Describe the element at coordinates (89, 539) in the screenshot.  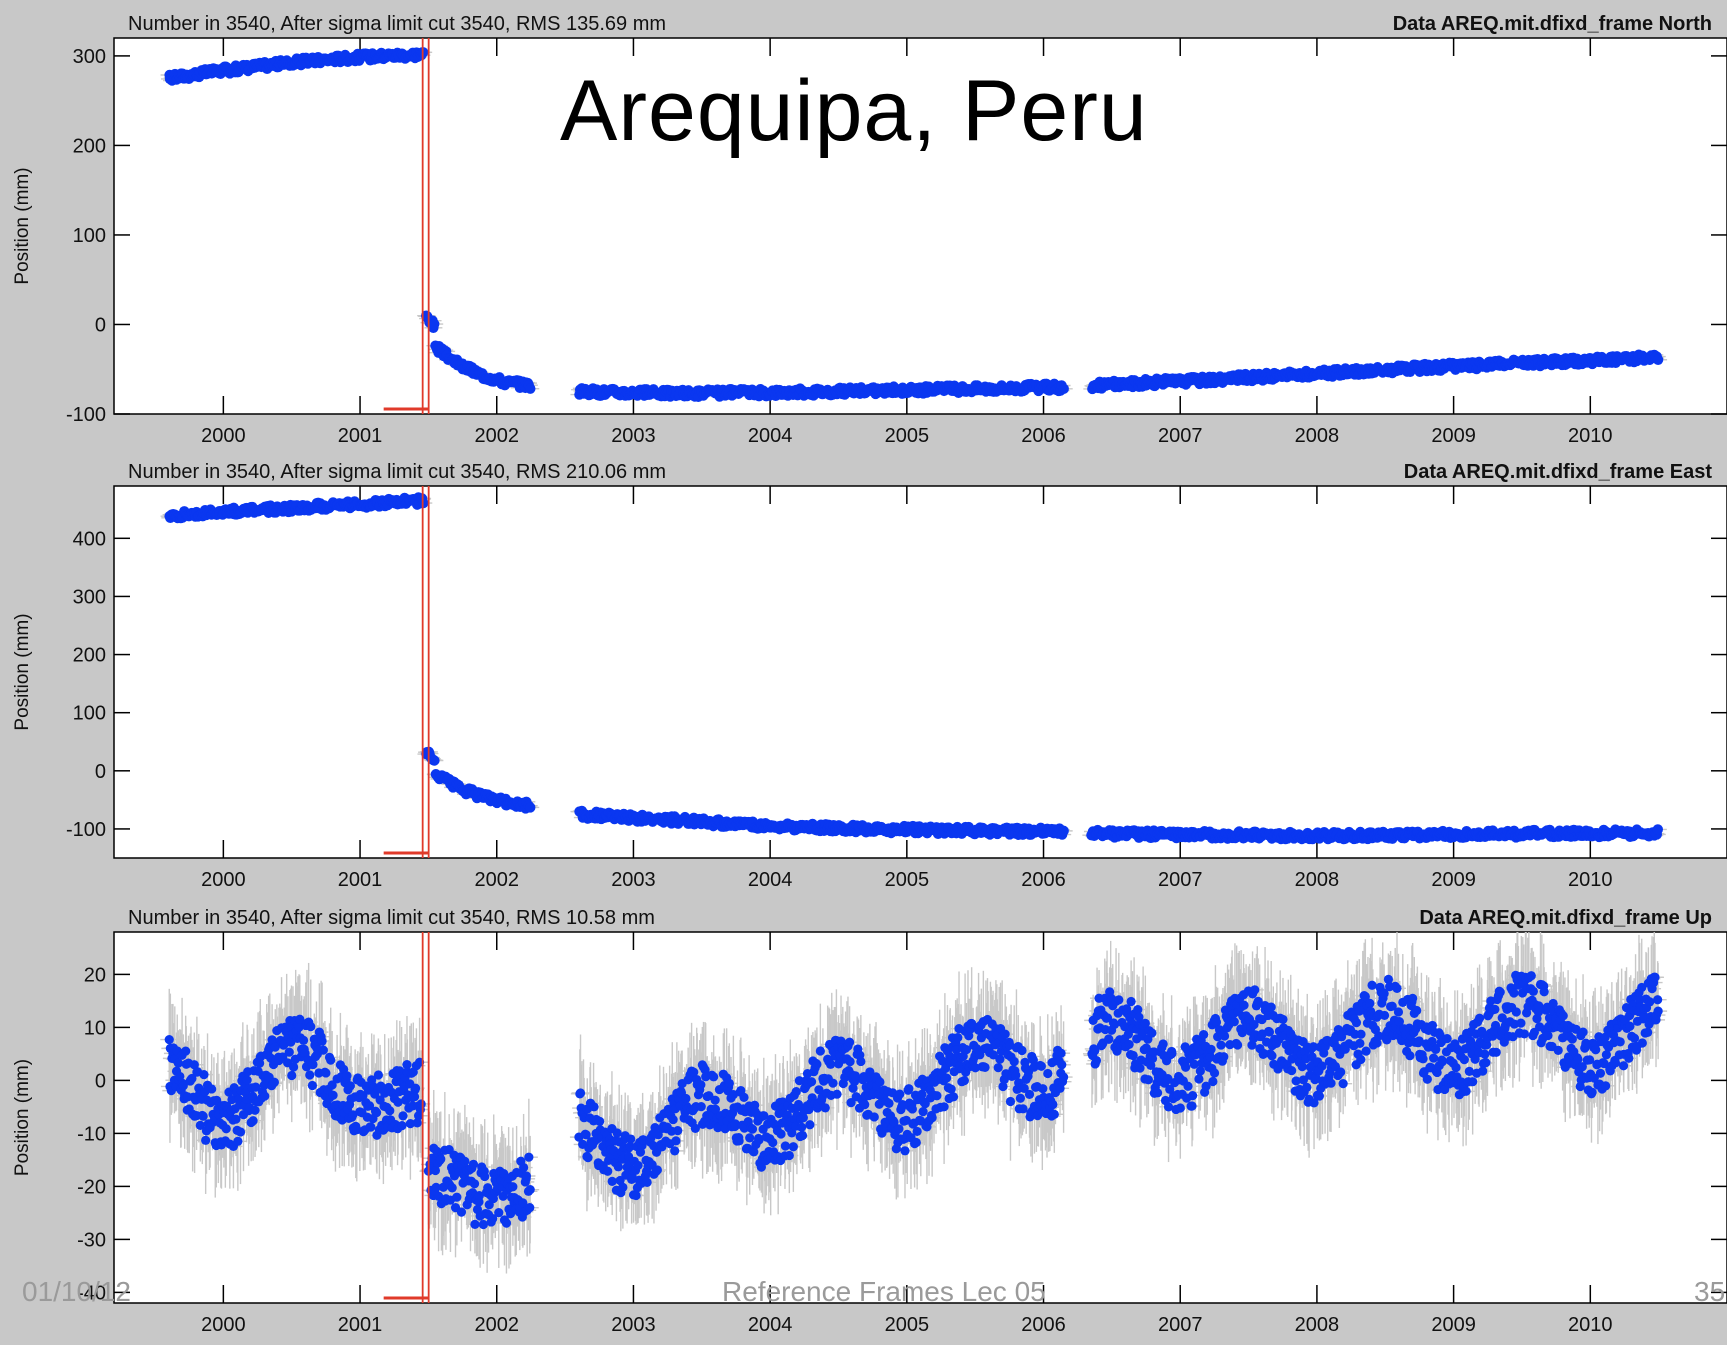
I see `y-tick-label: 400` at that location.